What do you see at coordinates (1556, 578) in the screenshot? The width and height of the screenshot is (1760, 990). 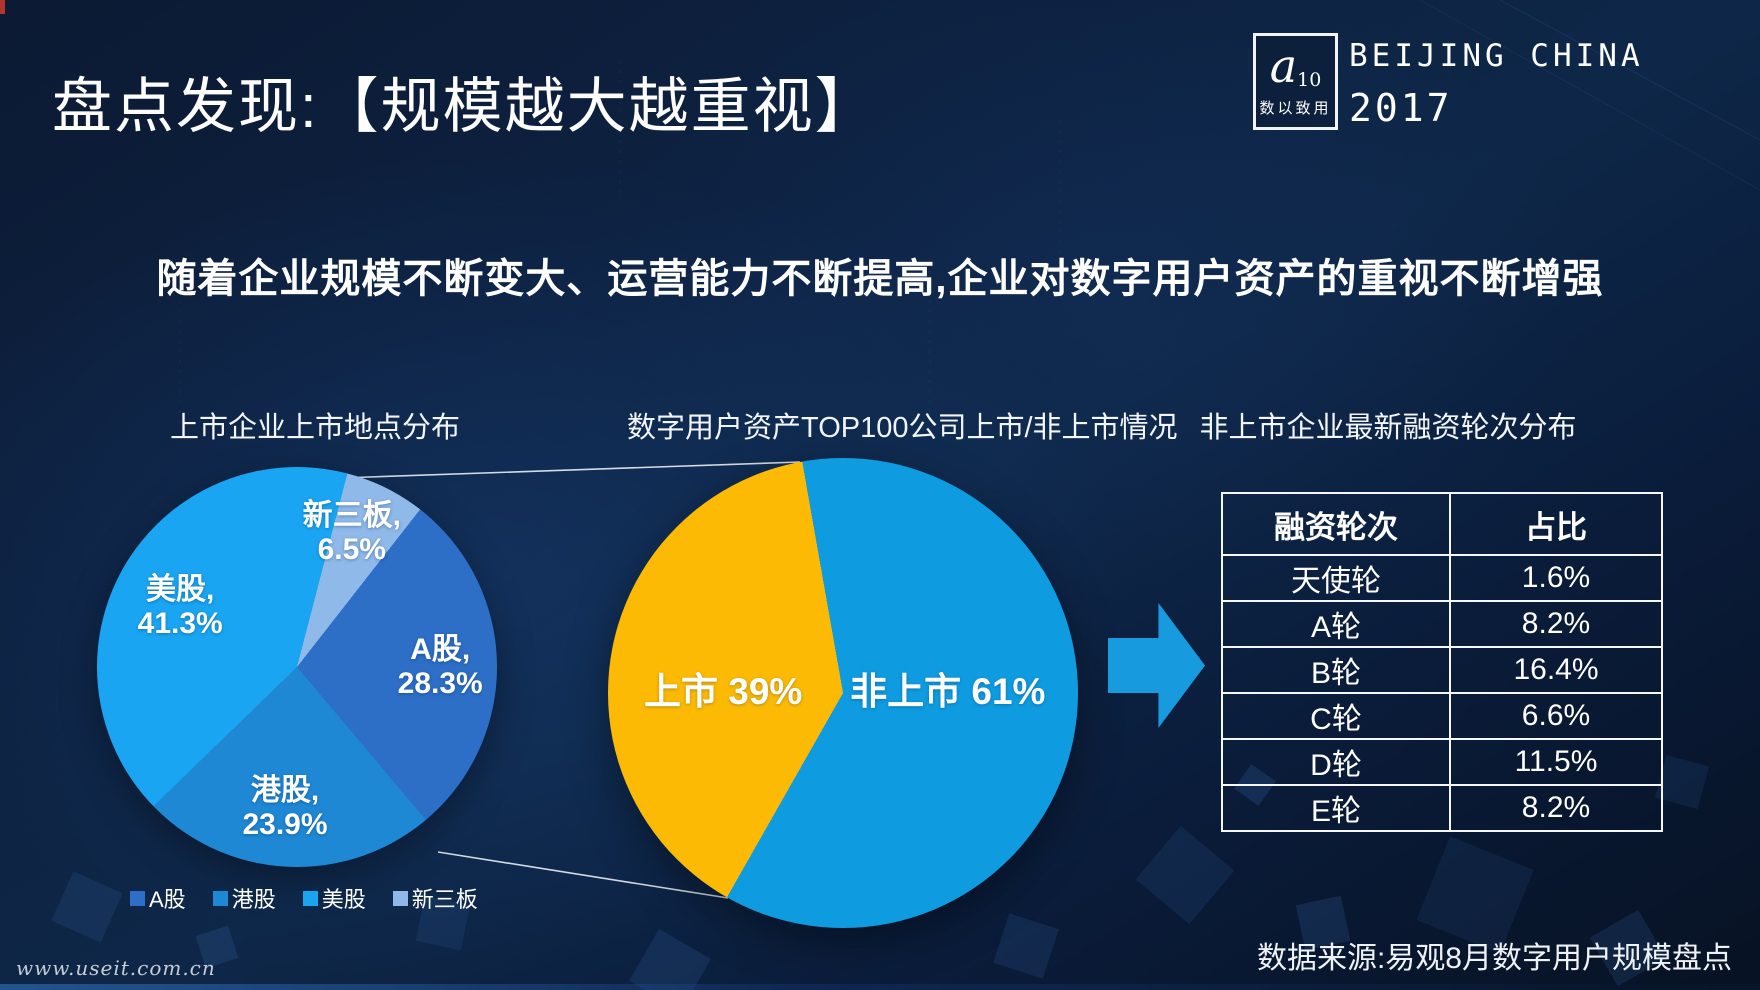 I see `share-cell: 1.6%` at bounding box center [1556, 578].